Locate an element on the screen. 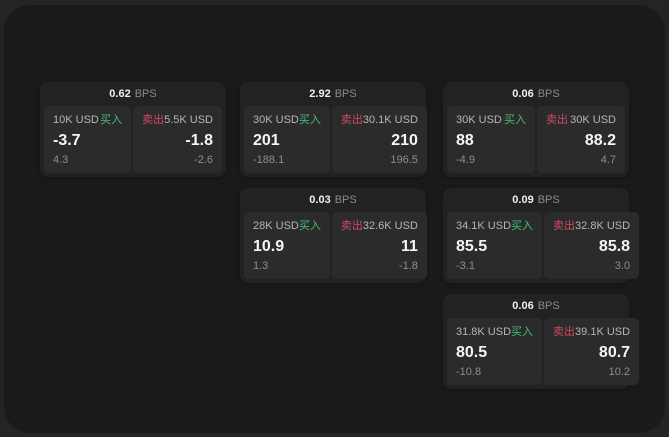  sell-tile: 卖出 32.6K USD 11 -1.8 is located at coordinates (379, 245).